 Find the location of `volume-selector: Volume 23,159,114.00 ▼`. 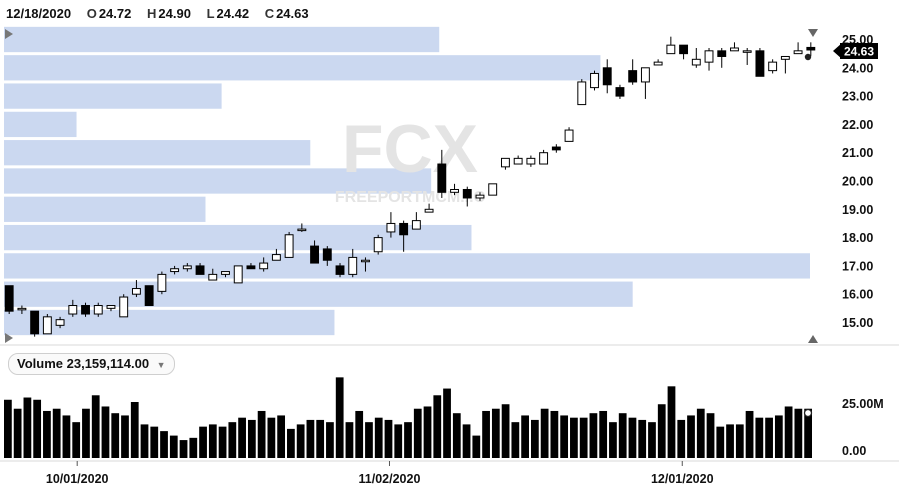

volume-selector: Volume 23,159,114.00 ▼ is located at coordinates (91, 364).